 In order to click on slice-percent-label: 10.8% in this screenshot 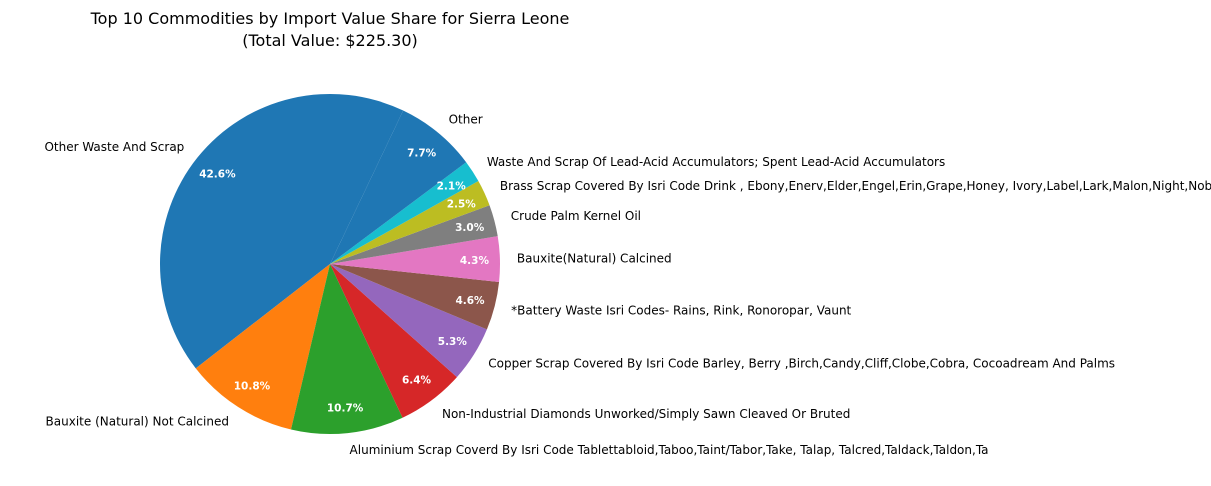, I will do `click(252, 387)`.